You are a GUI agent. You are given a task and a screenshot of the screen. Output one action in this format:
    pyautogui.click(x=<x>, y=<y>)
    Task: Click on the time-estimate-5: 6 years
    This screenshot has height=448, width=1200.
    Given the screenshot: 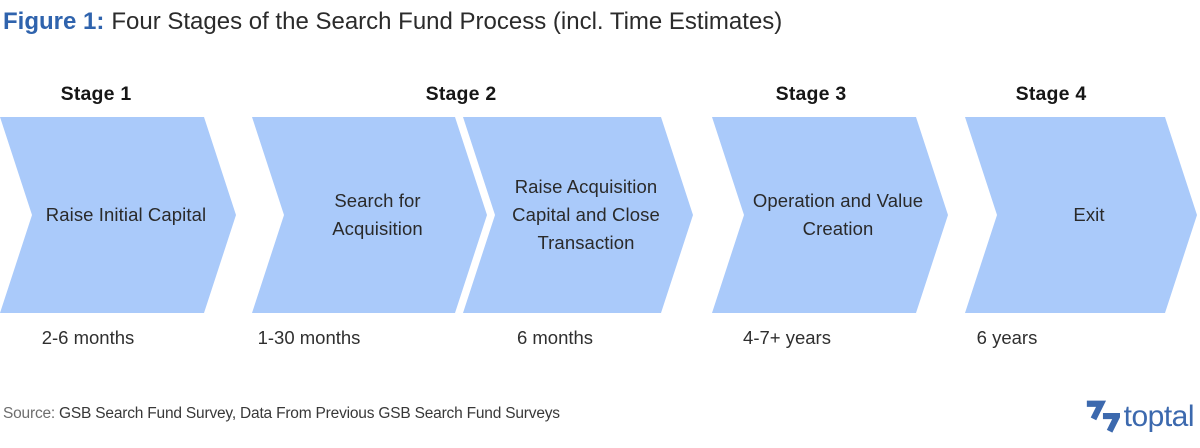 What is the action you would take?
    pyautogui.click(x=1007, y=337)
    